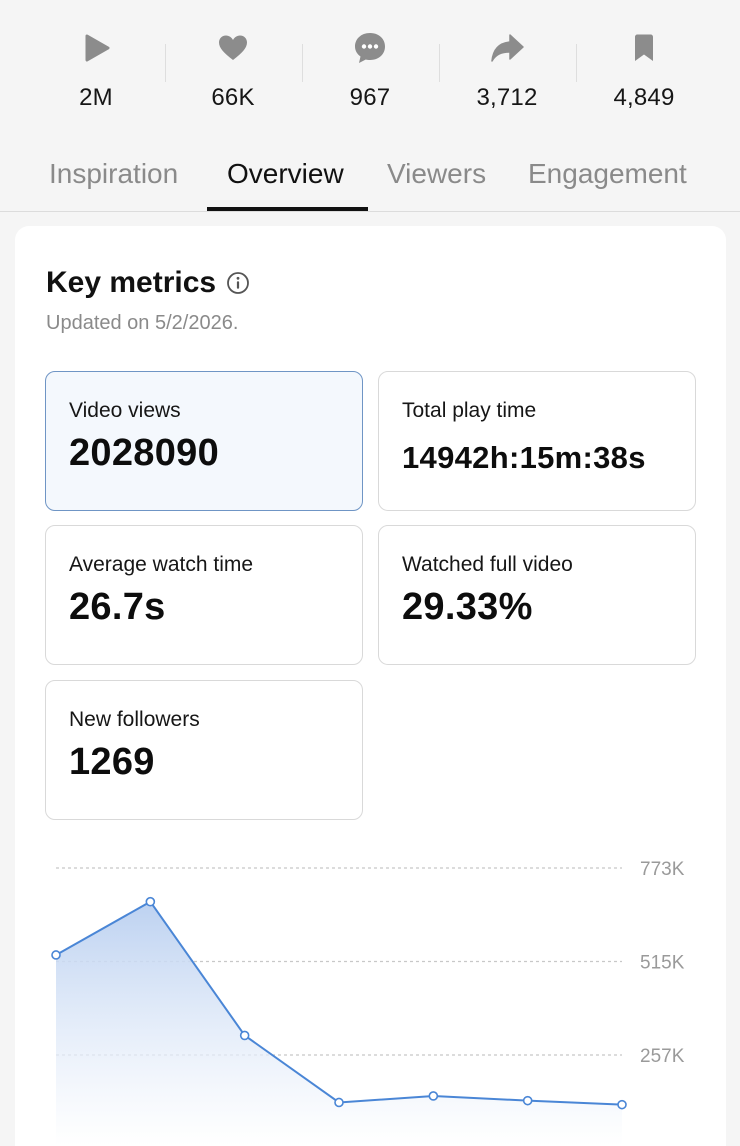 Image resolution: width=740 pixels, height=1146 pixels. Describe the element at coordinates (644, 48) in the screenshot. I see `bookmark-icon` at that location.